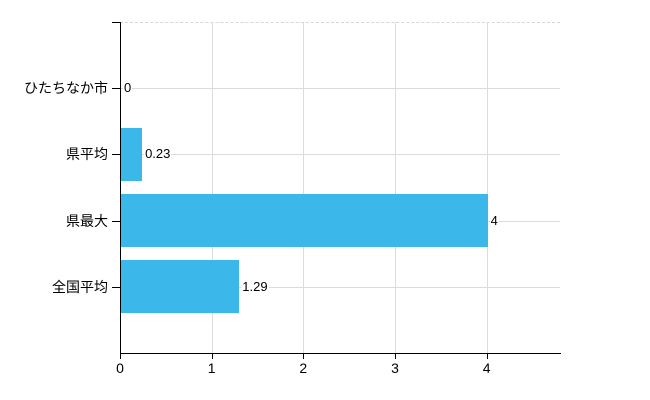 The height and width of the screenshot is (400, 650). Describe the element at coordinates (80, 286) in the screenshot. I see `category-label: 全国平均` at that location.